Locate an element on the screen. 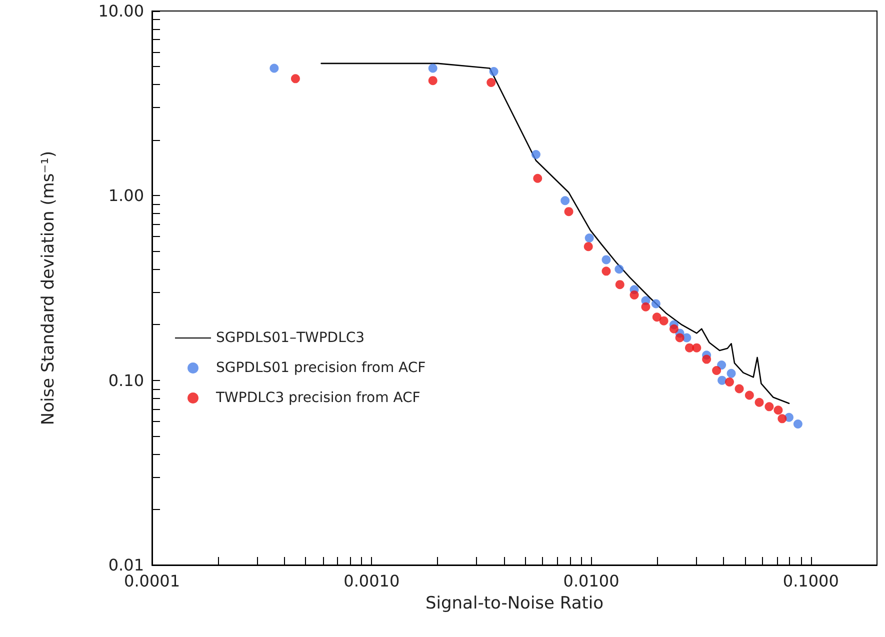 This screenshot has width=885, height=637. x-tick-label: 0.1000 is located at coordinates (810, 581).